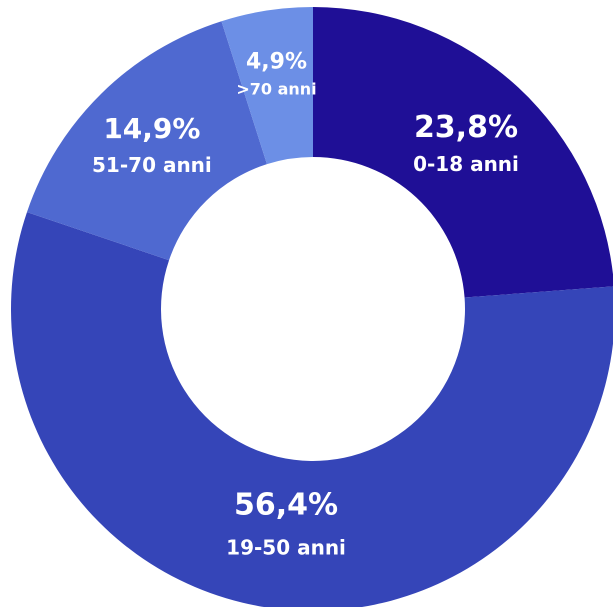 The width and height of the screenshot is (613, 607). Describe the element at coordinates (286, 504) in the screenshot. I see `slice-value-label-2: 56,4%` at that location.